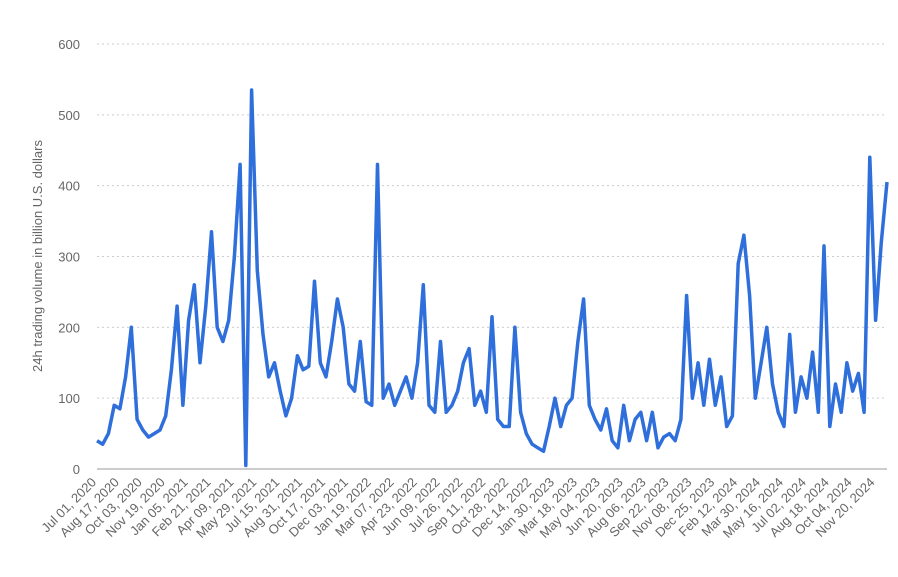 The width and height of the screenshot is (898, 577). What do you see at coordinates (69, 186) in the screenshot?
I see `y-tick-label: 400` at bounding box center [69, 186].